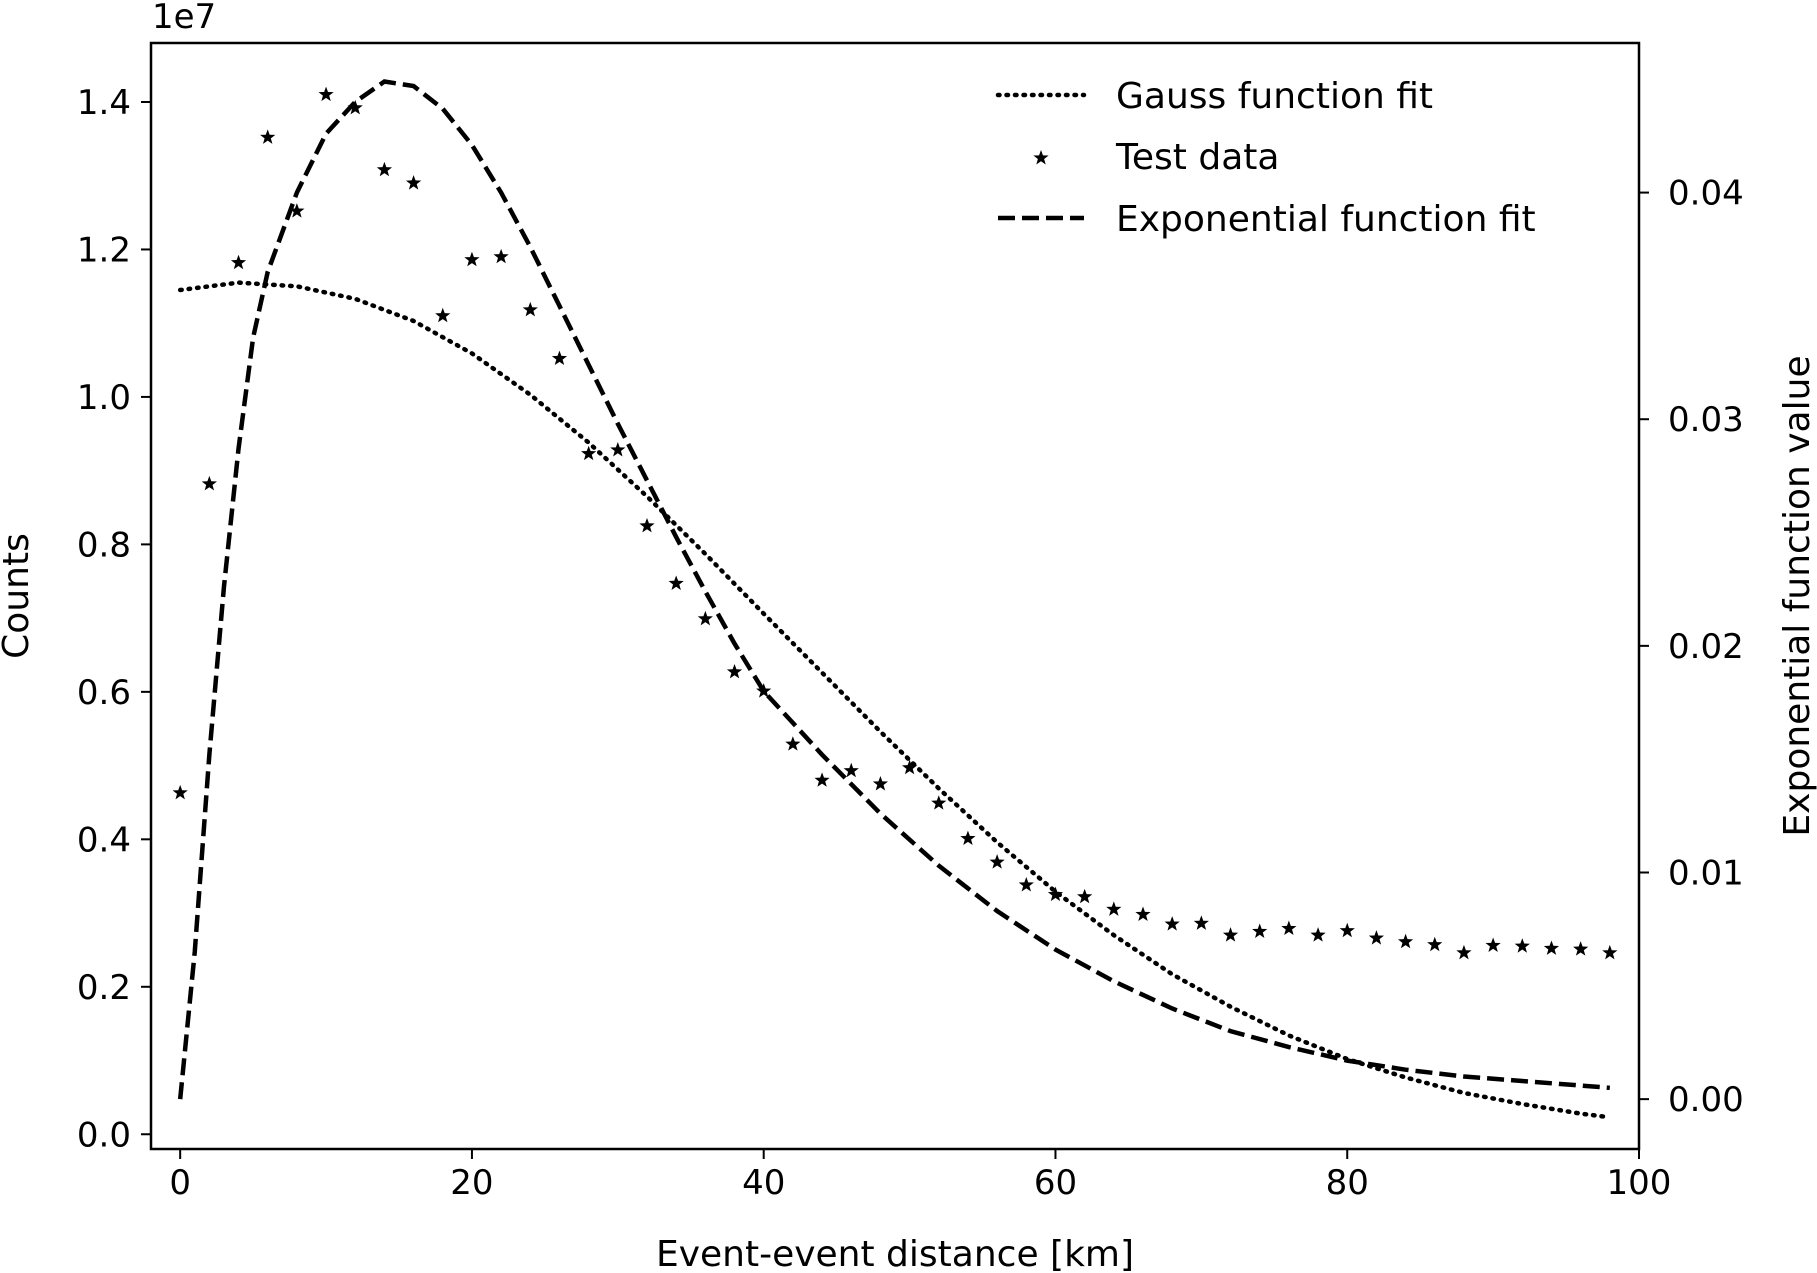 The height and width of the screenshot is (1273, 1817). Describe the element at coordinates (1347, 1183) in the screenshot. I see `x-tick-label: 80` at that location.